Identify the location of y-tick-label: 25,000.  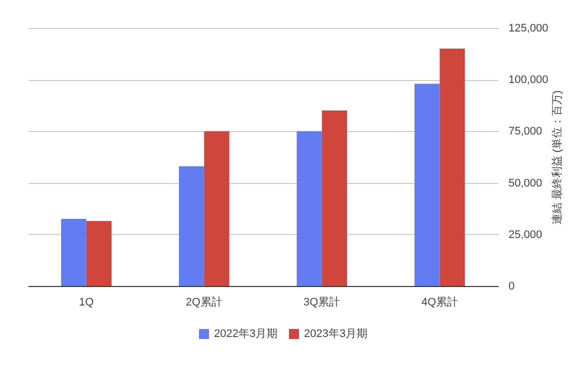
(525, 234).